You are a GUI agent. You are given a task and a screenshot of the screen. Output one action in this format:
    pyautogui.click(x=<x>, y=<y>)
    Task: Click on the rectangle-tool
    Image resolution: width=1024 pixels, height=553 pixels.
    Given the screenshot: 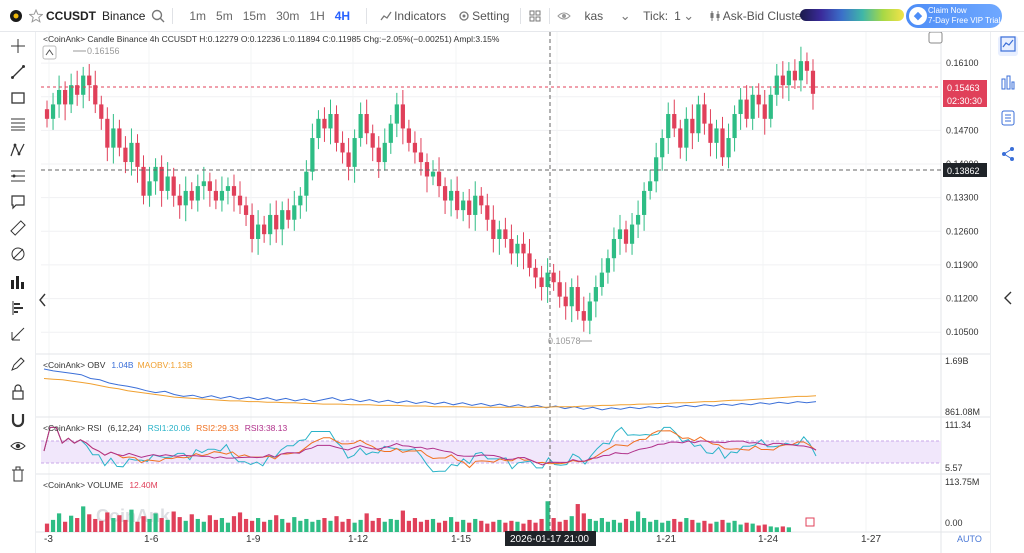 What is the action you would take?
    pyautogui.click(x=18, y=100)
    